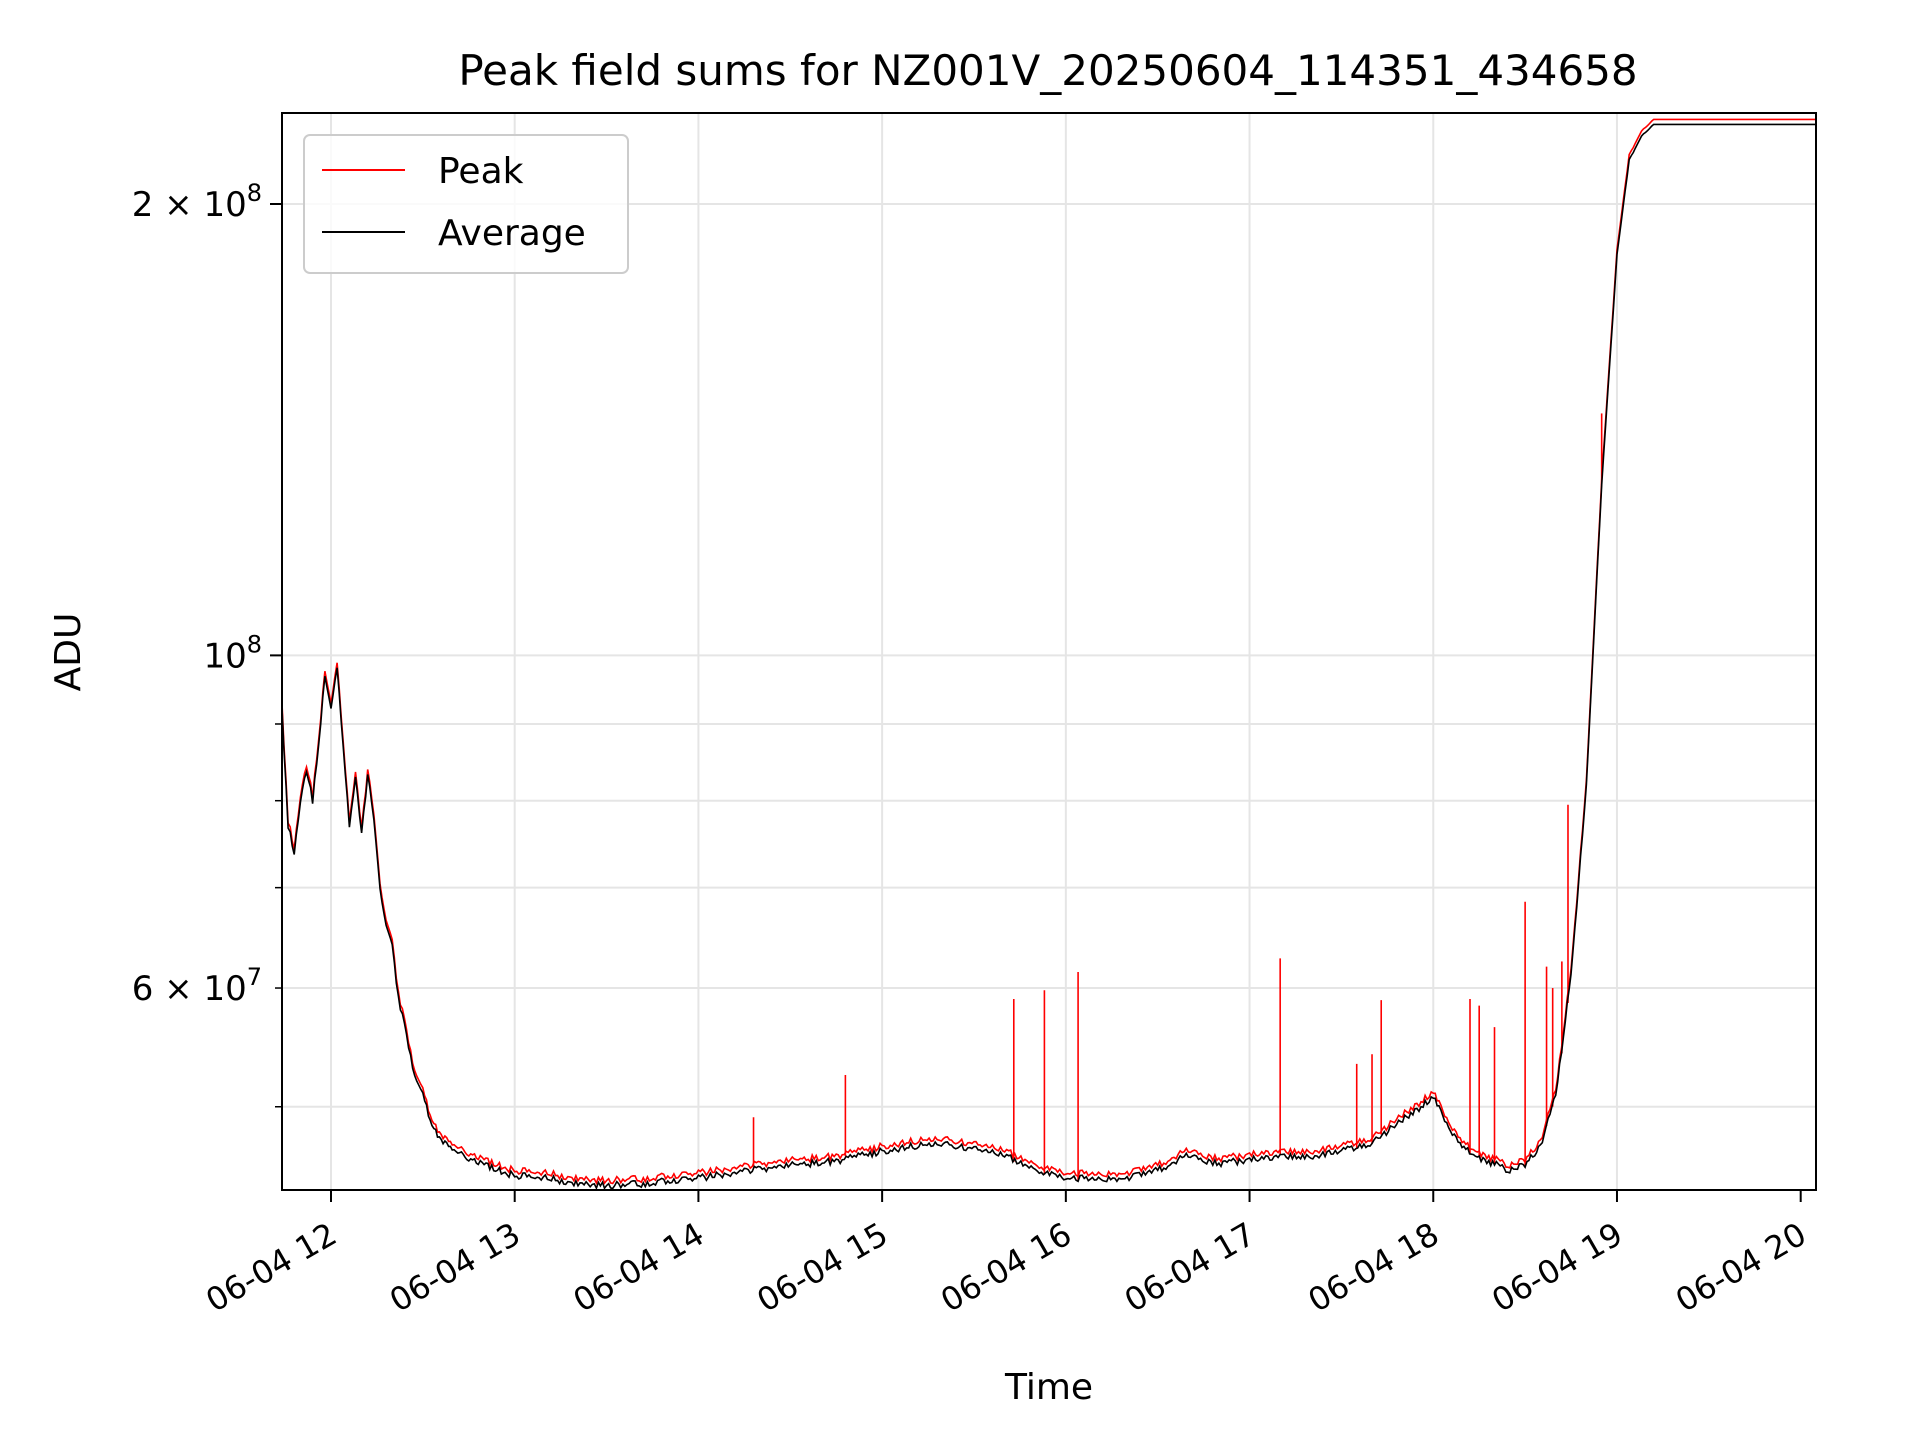 The image size is (1920, 1440). I want to click on y-tick-label: 6 × 107, so click(197, 986).